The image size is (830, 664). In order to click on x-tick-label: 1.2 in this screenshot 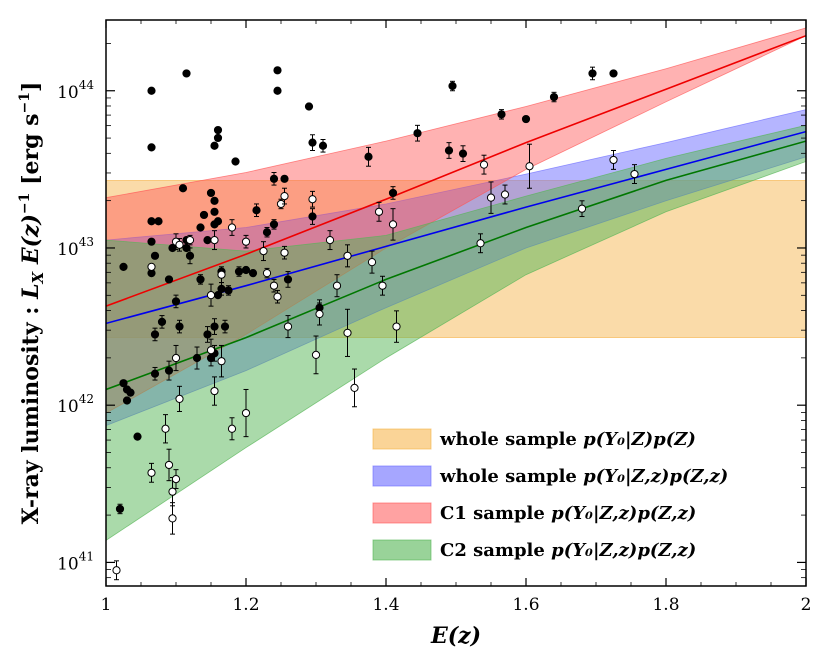, I will do `click(245, 605)`.